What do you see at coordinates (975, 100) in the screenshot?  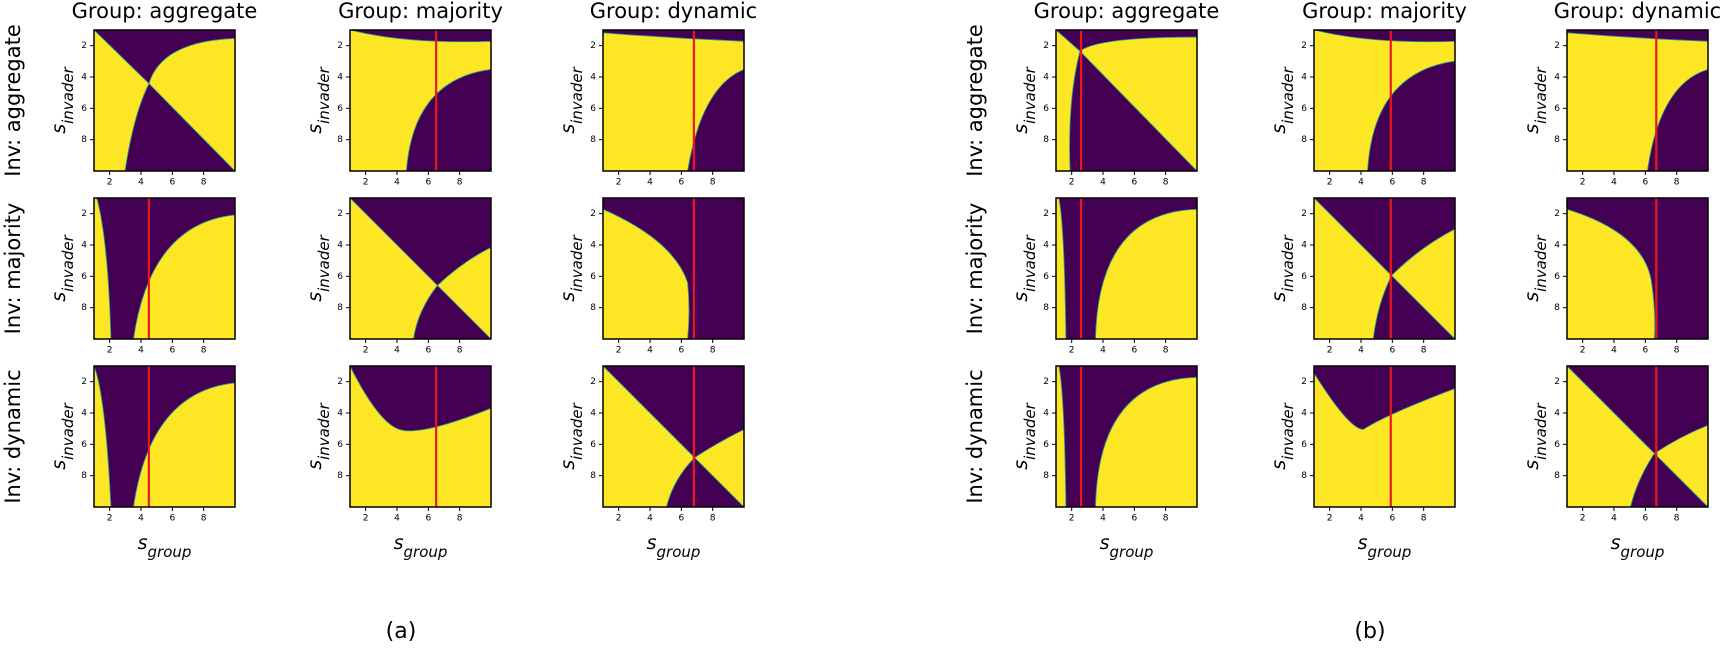 I see `row-title: Inv: aggregate` at bounding box center [975, 100].